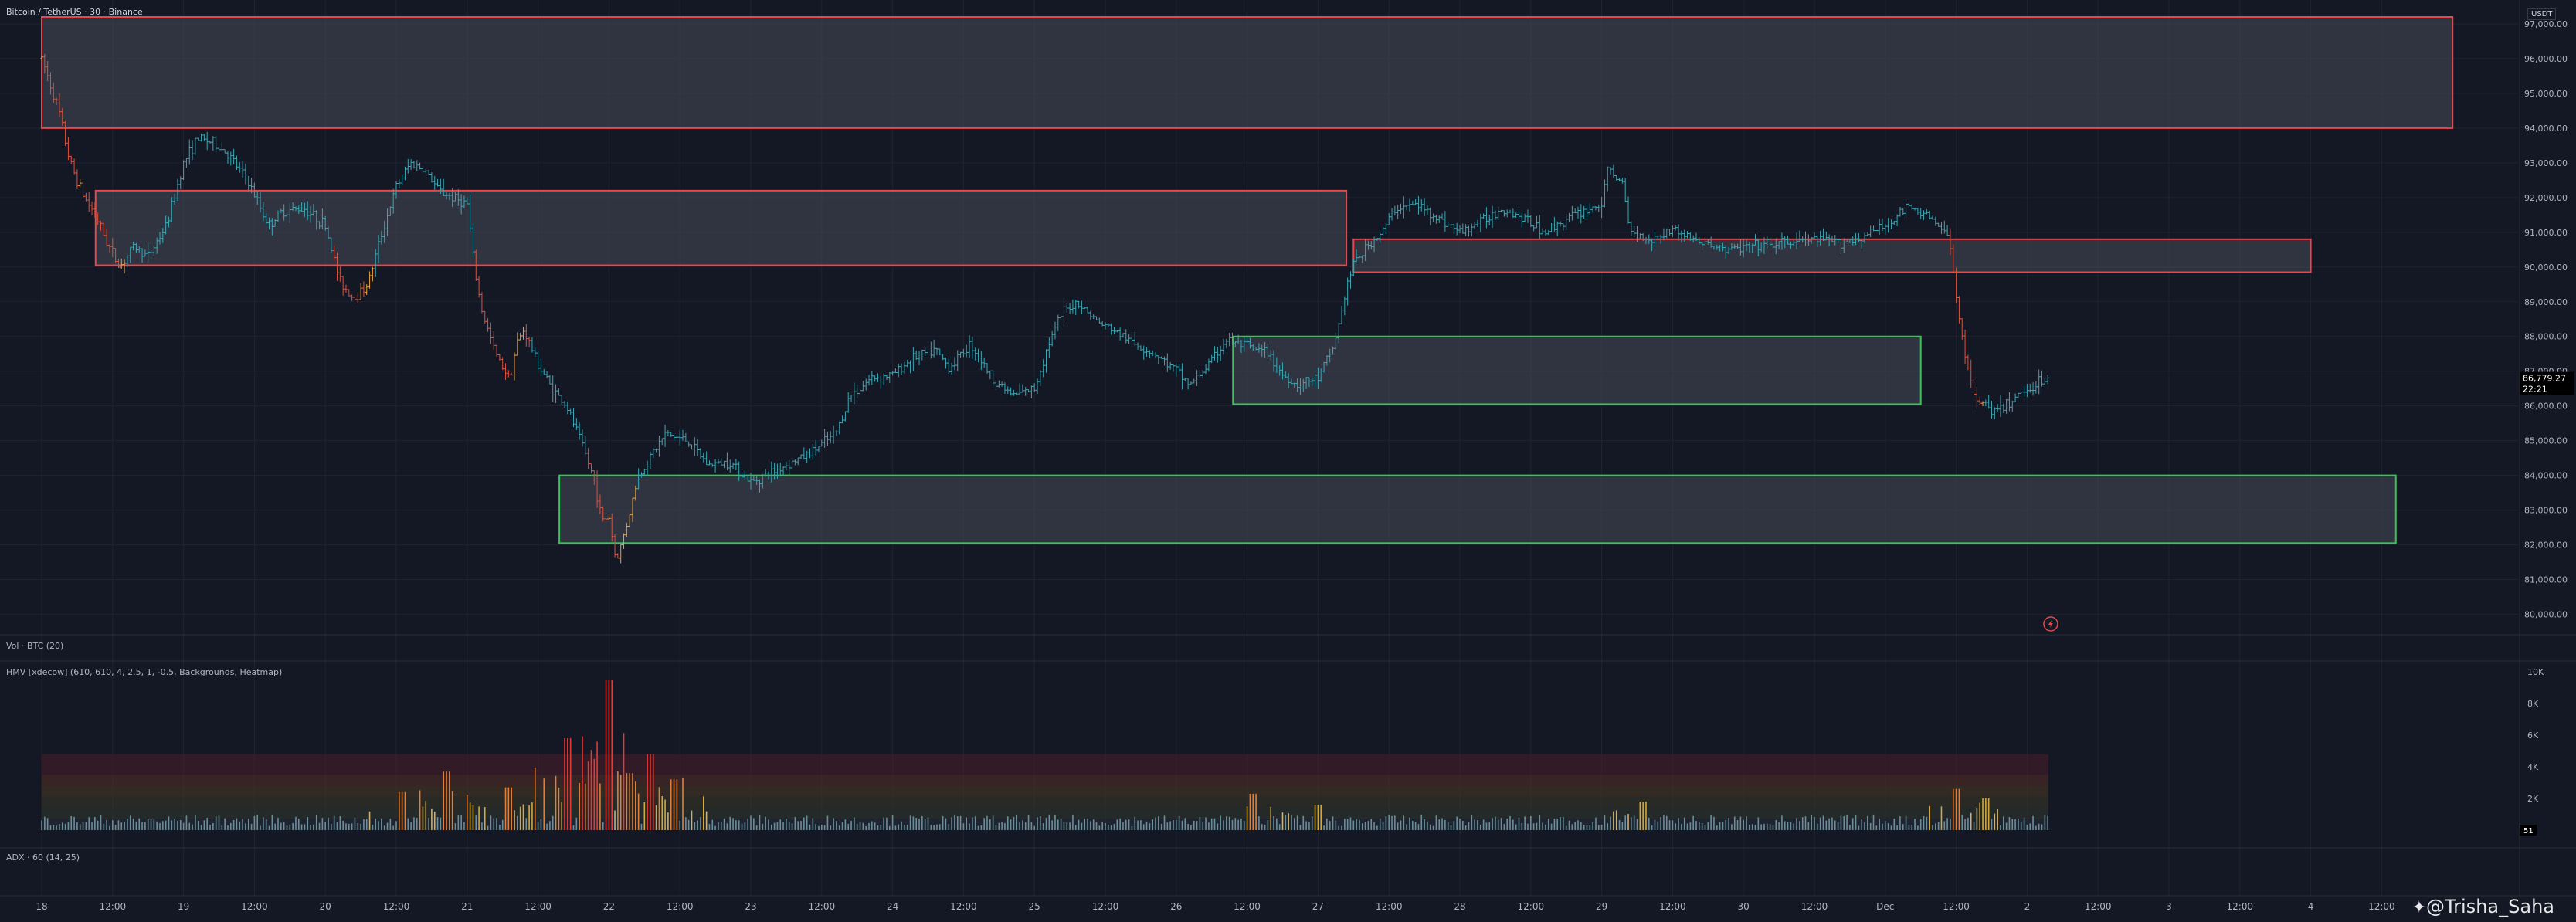  Describe the element at coordinates (41, 906) in the screenshot. I see `time-tick-label: 18` at that location.